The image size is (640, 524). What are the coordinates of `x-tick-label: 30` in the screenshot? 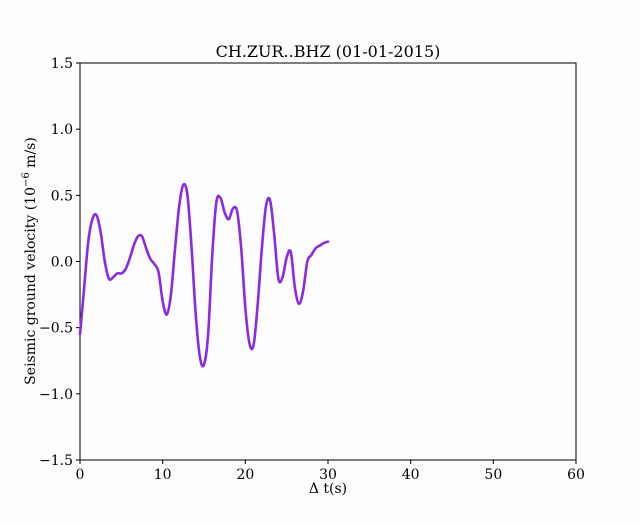 It's located at (328, 475).